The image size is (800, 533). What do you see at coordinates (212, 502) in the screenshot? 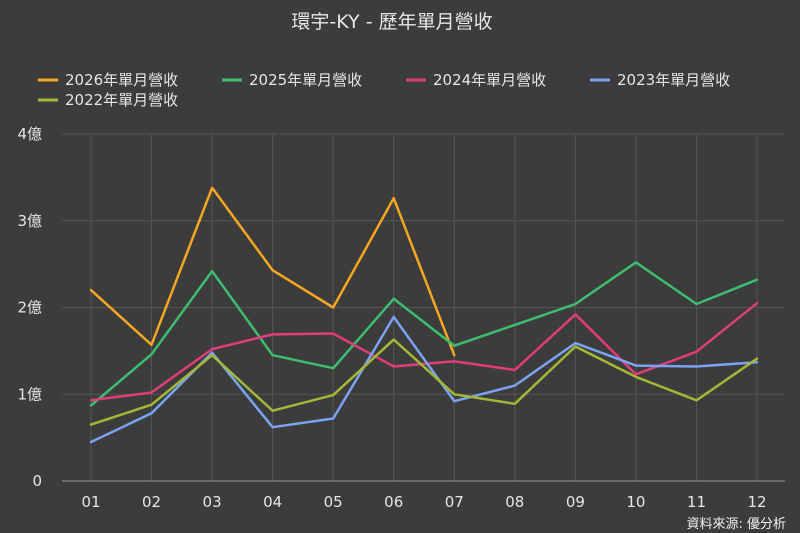
I see `x-tick-label: 03` at bounding box center [212, 502].